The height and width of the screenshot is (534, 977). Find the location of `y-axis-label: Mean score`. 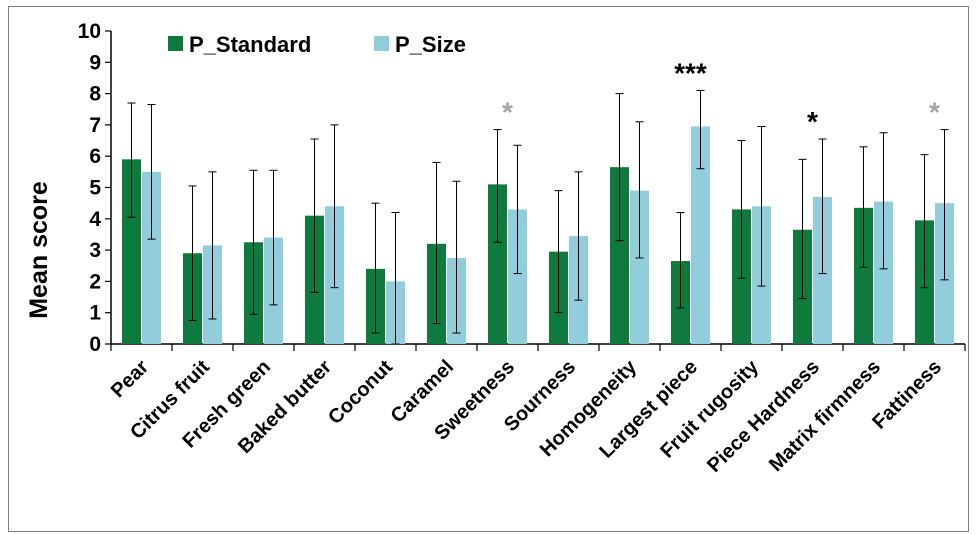

y-axis-label: Mean score is located at coordinates (39, 250).